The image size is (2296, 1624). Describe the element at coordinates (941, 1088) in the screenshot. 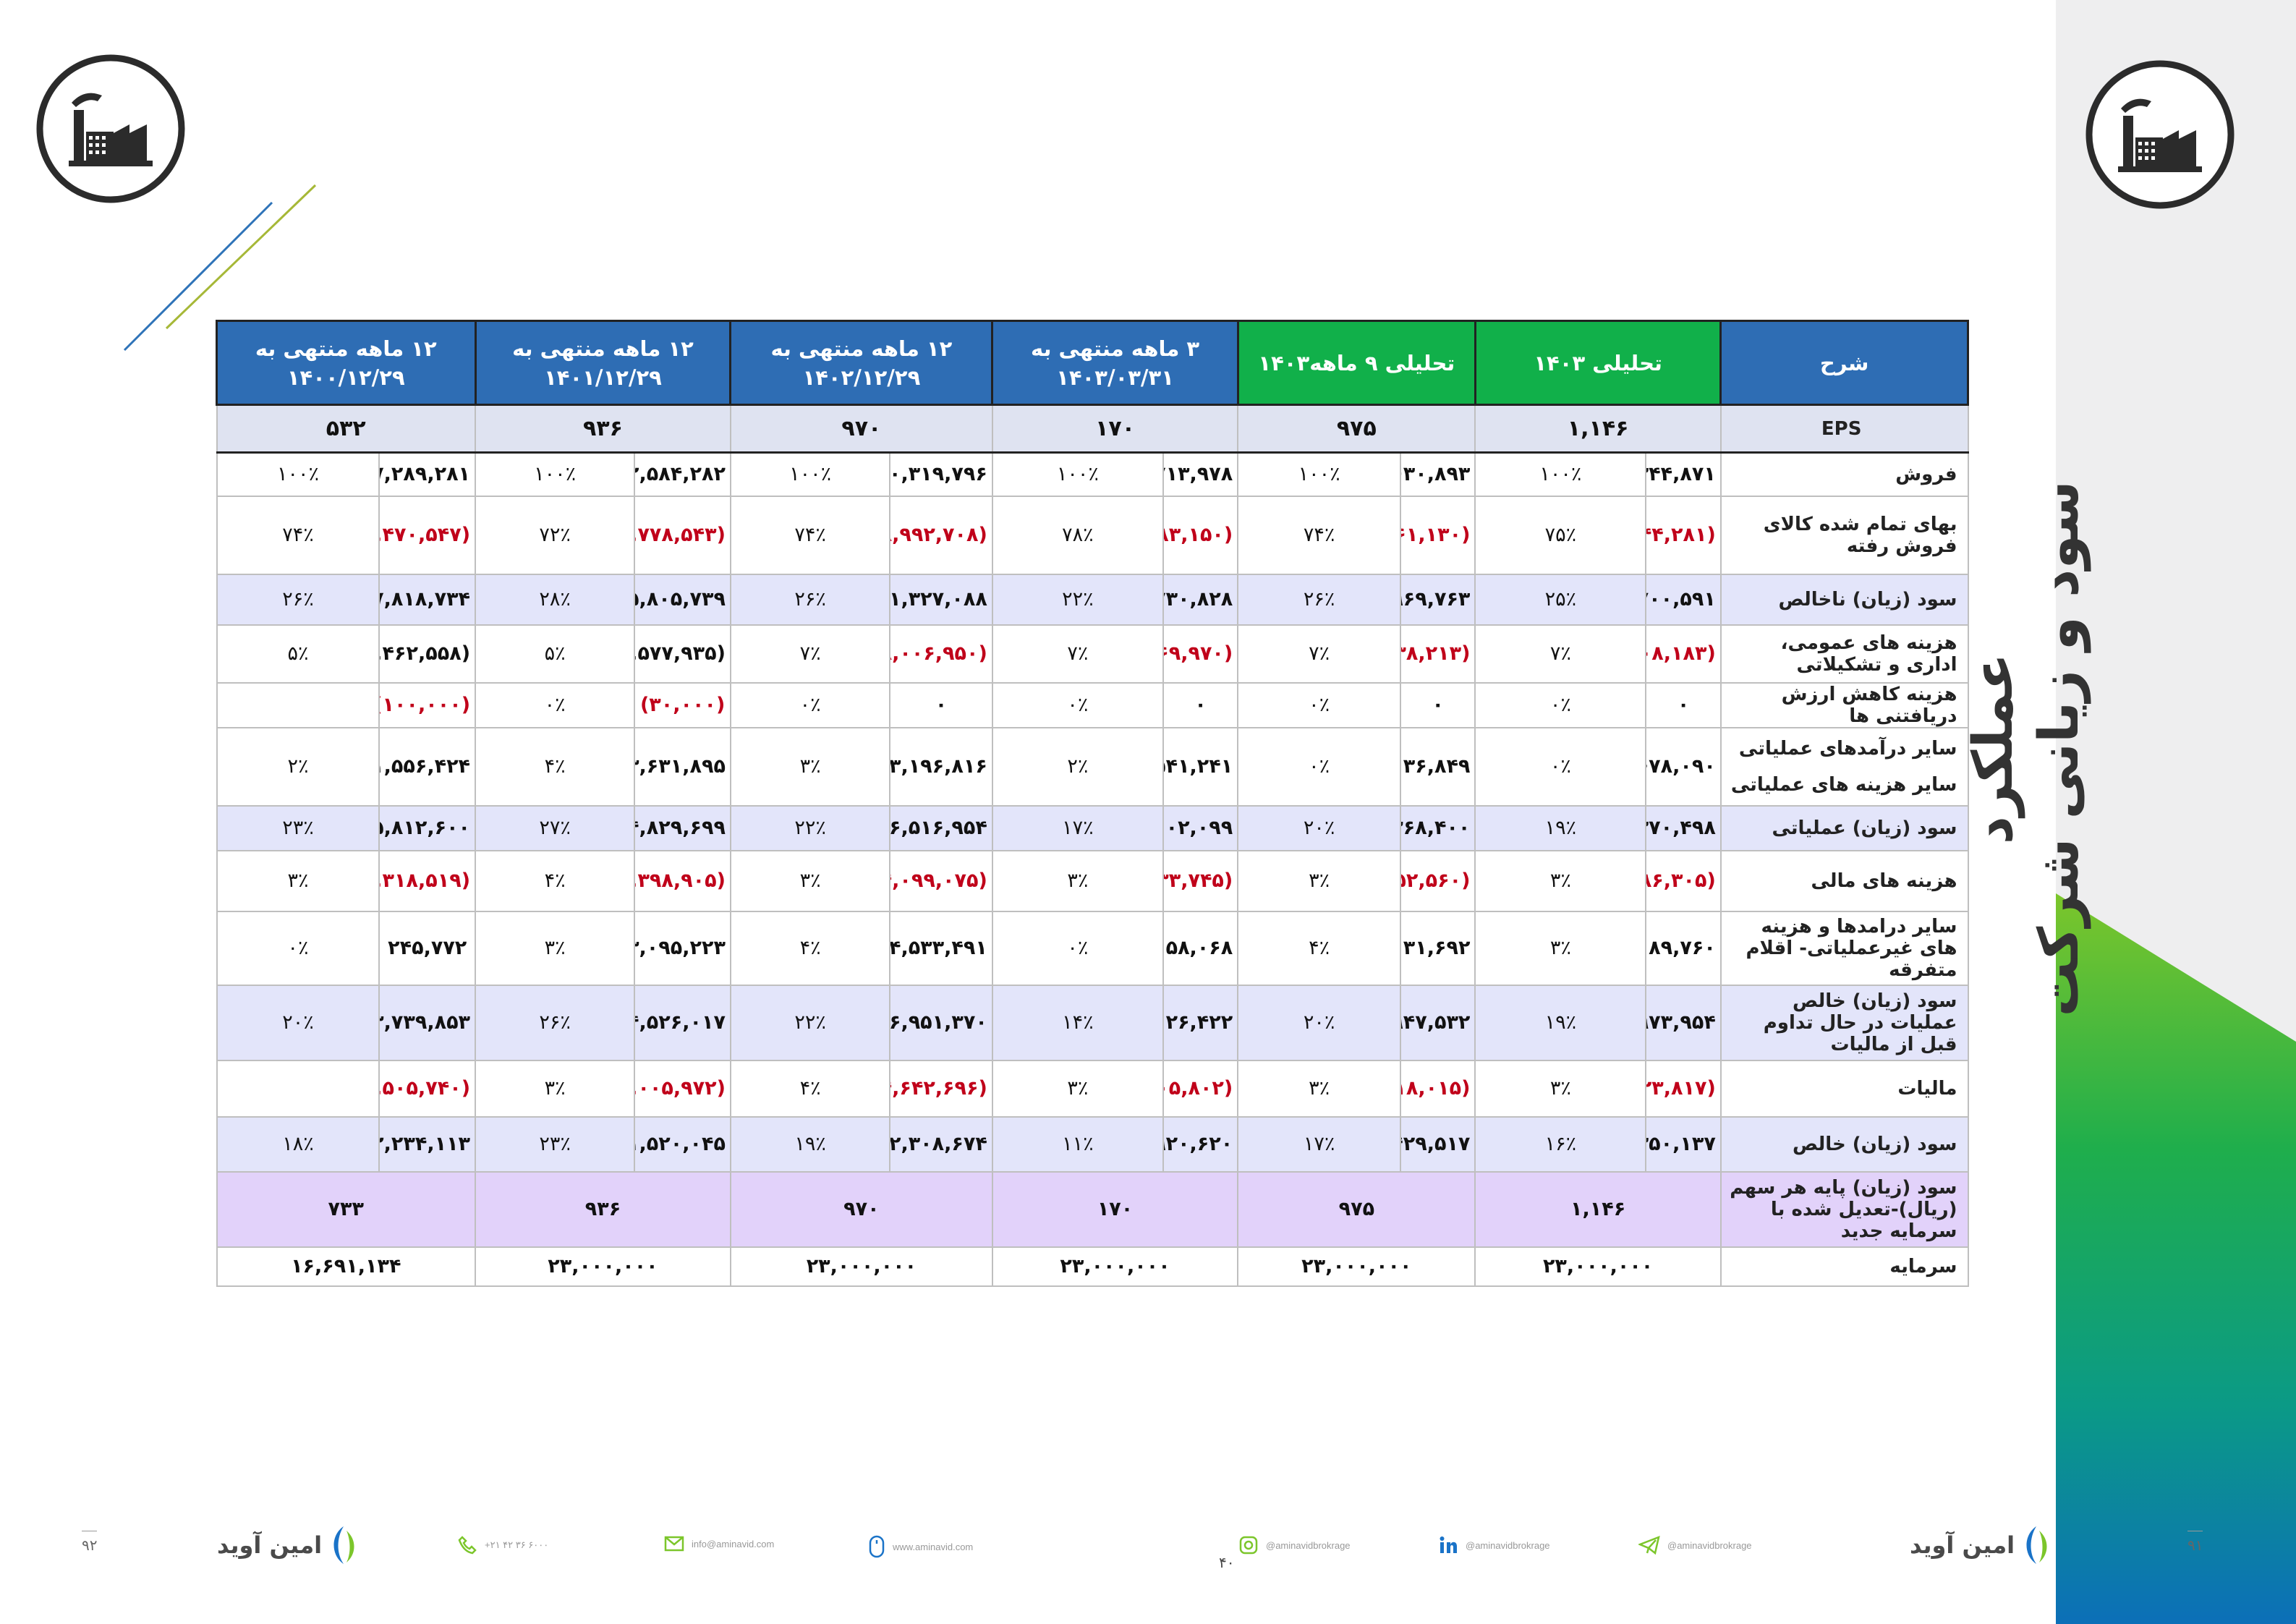

I see `value-cell: (۴,۶۴۲,۶۹۶)` at that location.